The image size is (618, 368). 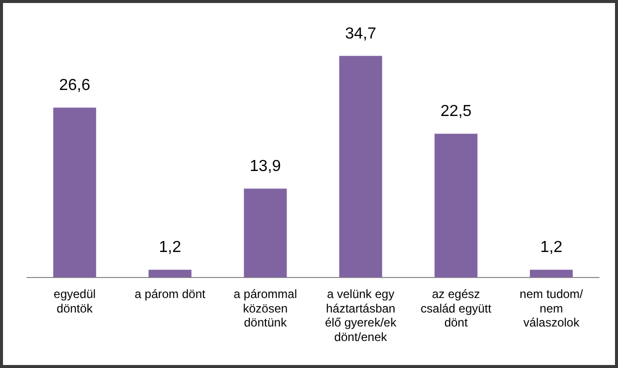 What do you see at coordinates (266, 308) in the screenshot?
I see `x-tick-label: a párommal közösen döntünk` at bounding box center [266, 308].